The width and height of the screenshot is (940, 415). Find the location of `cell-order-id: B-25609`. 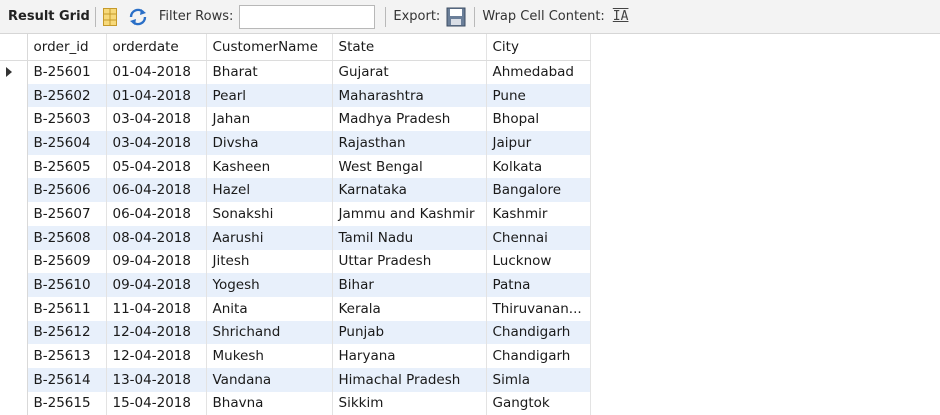

cell-order-id: B-25609 is located at coordinates (67, 261).